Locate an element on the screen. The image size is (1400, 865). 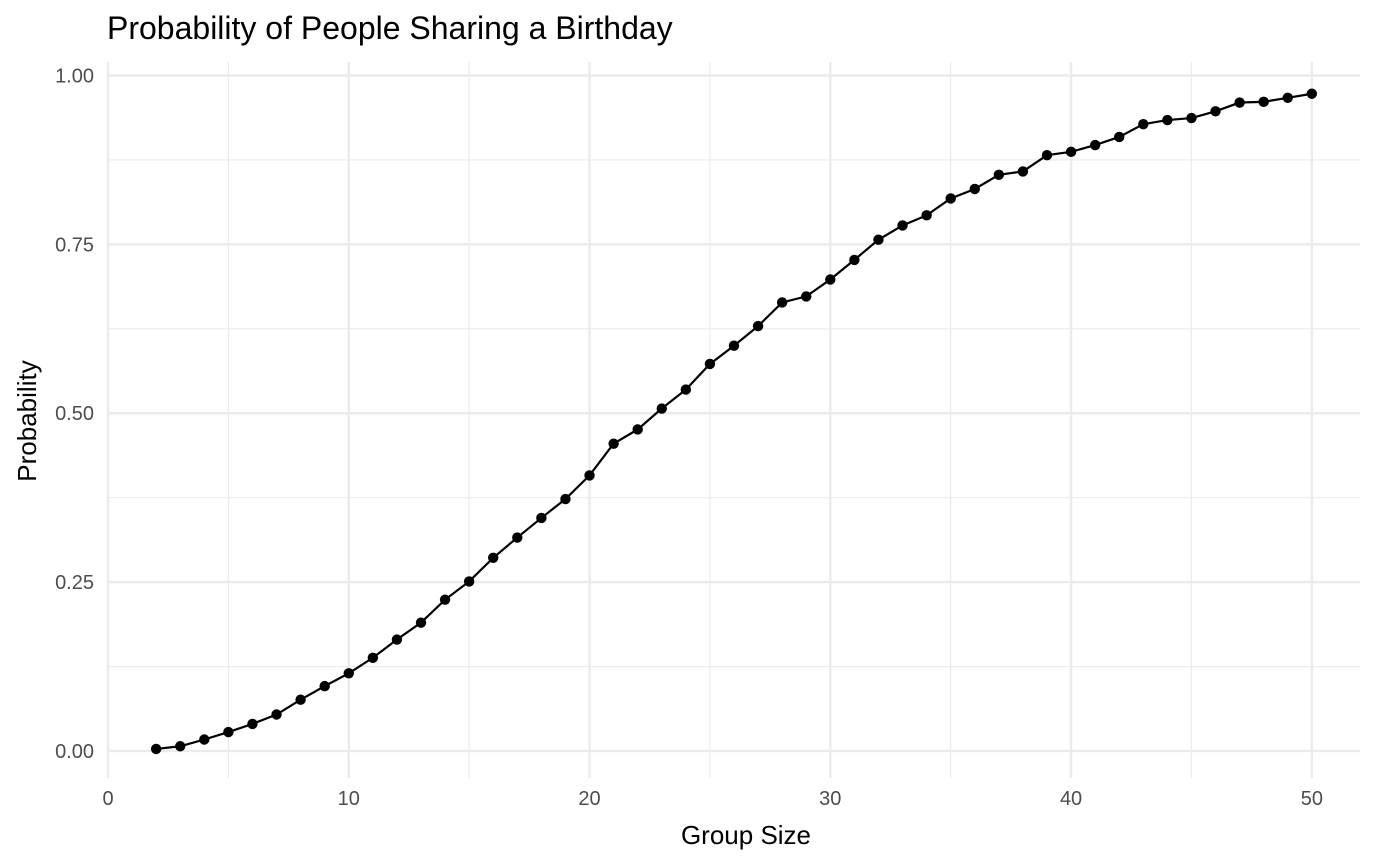
x-tick-label: 30 is located at coordinates (830, 799).